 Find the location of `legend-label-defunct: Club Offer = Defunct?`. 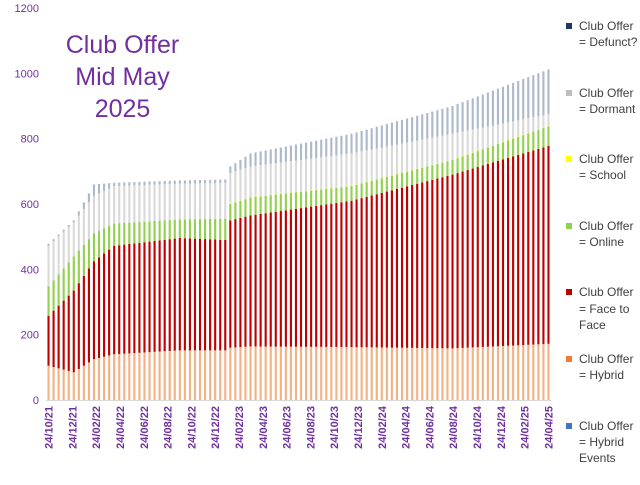

legend-label-defunct: Club Offer = Defunct? is located at coordinates (608, 34).